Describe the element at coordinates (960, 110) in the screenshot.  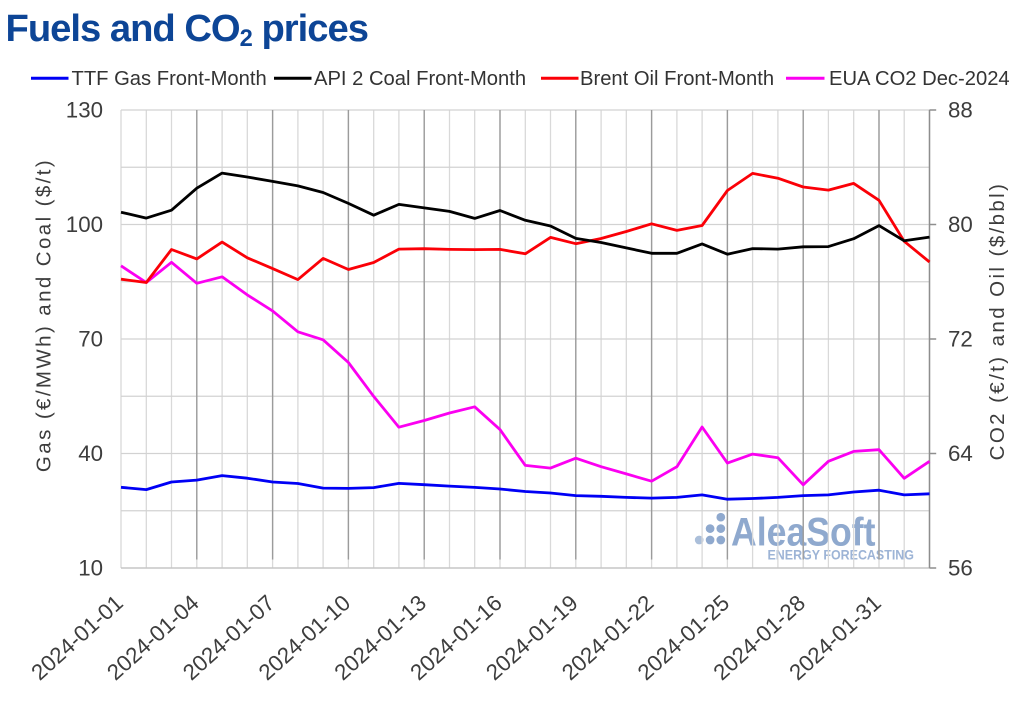
I see `svg-text: 88` at that location.